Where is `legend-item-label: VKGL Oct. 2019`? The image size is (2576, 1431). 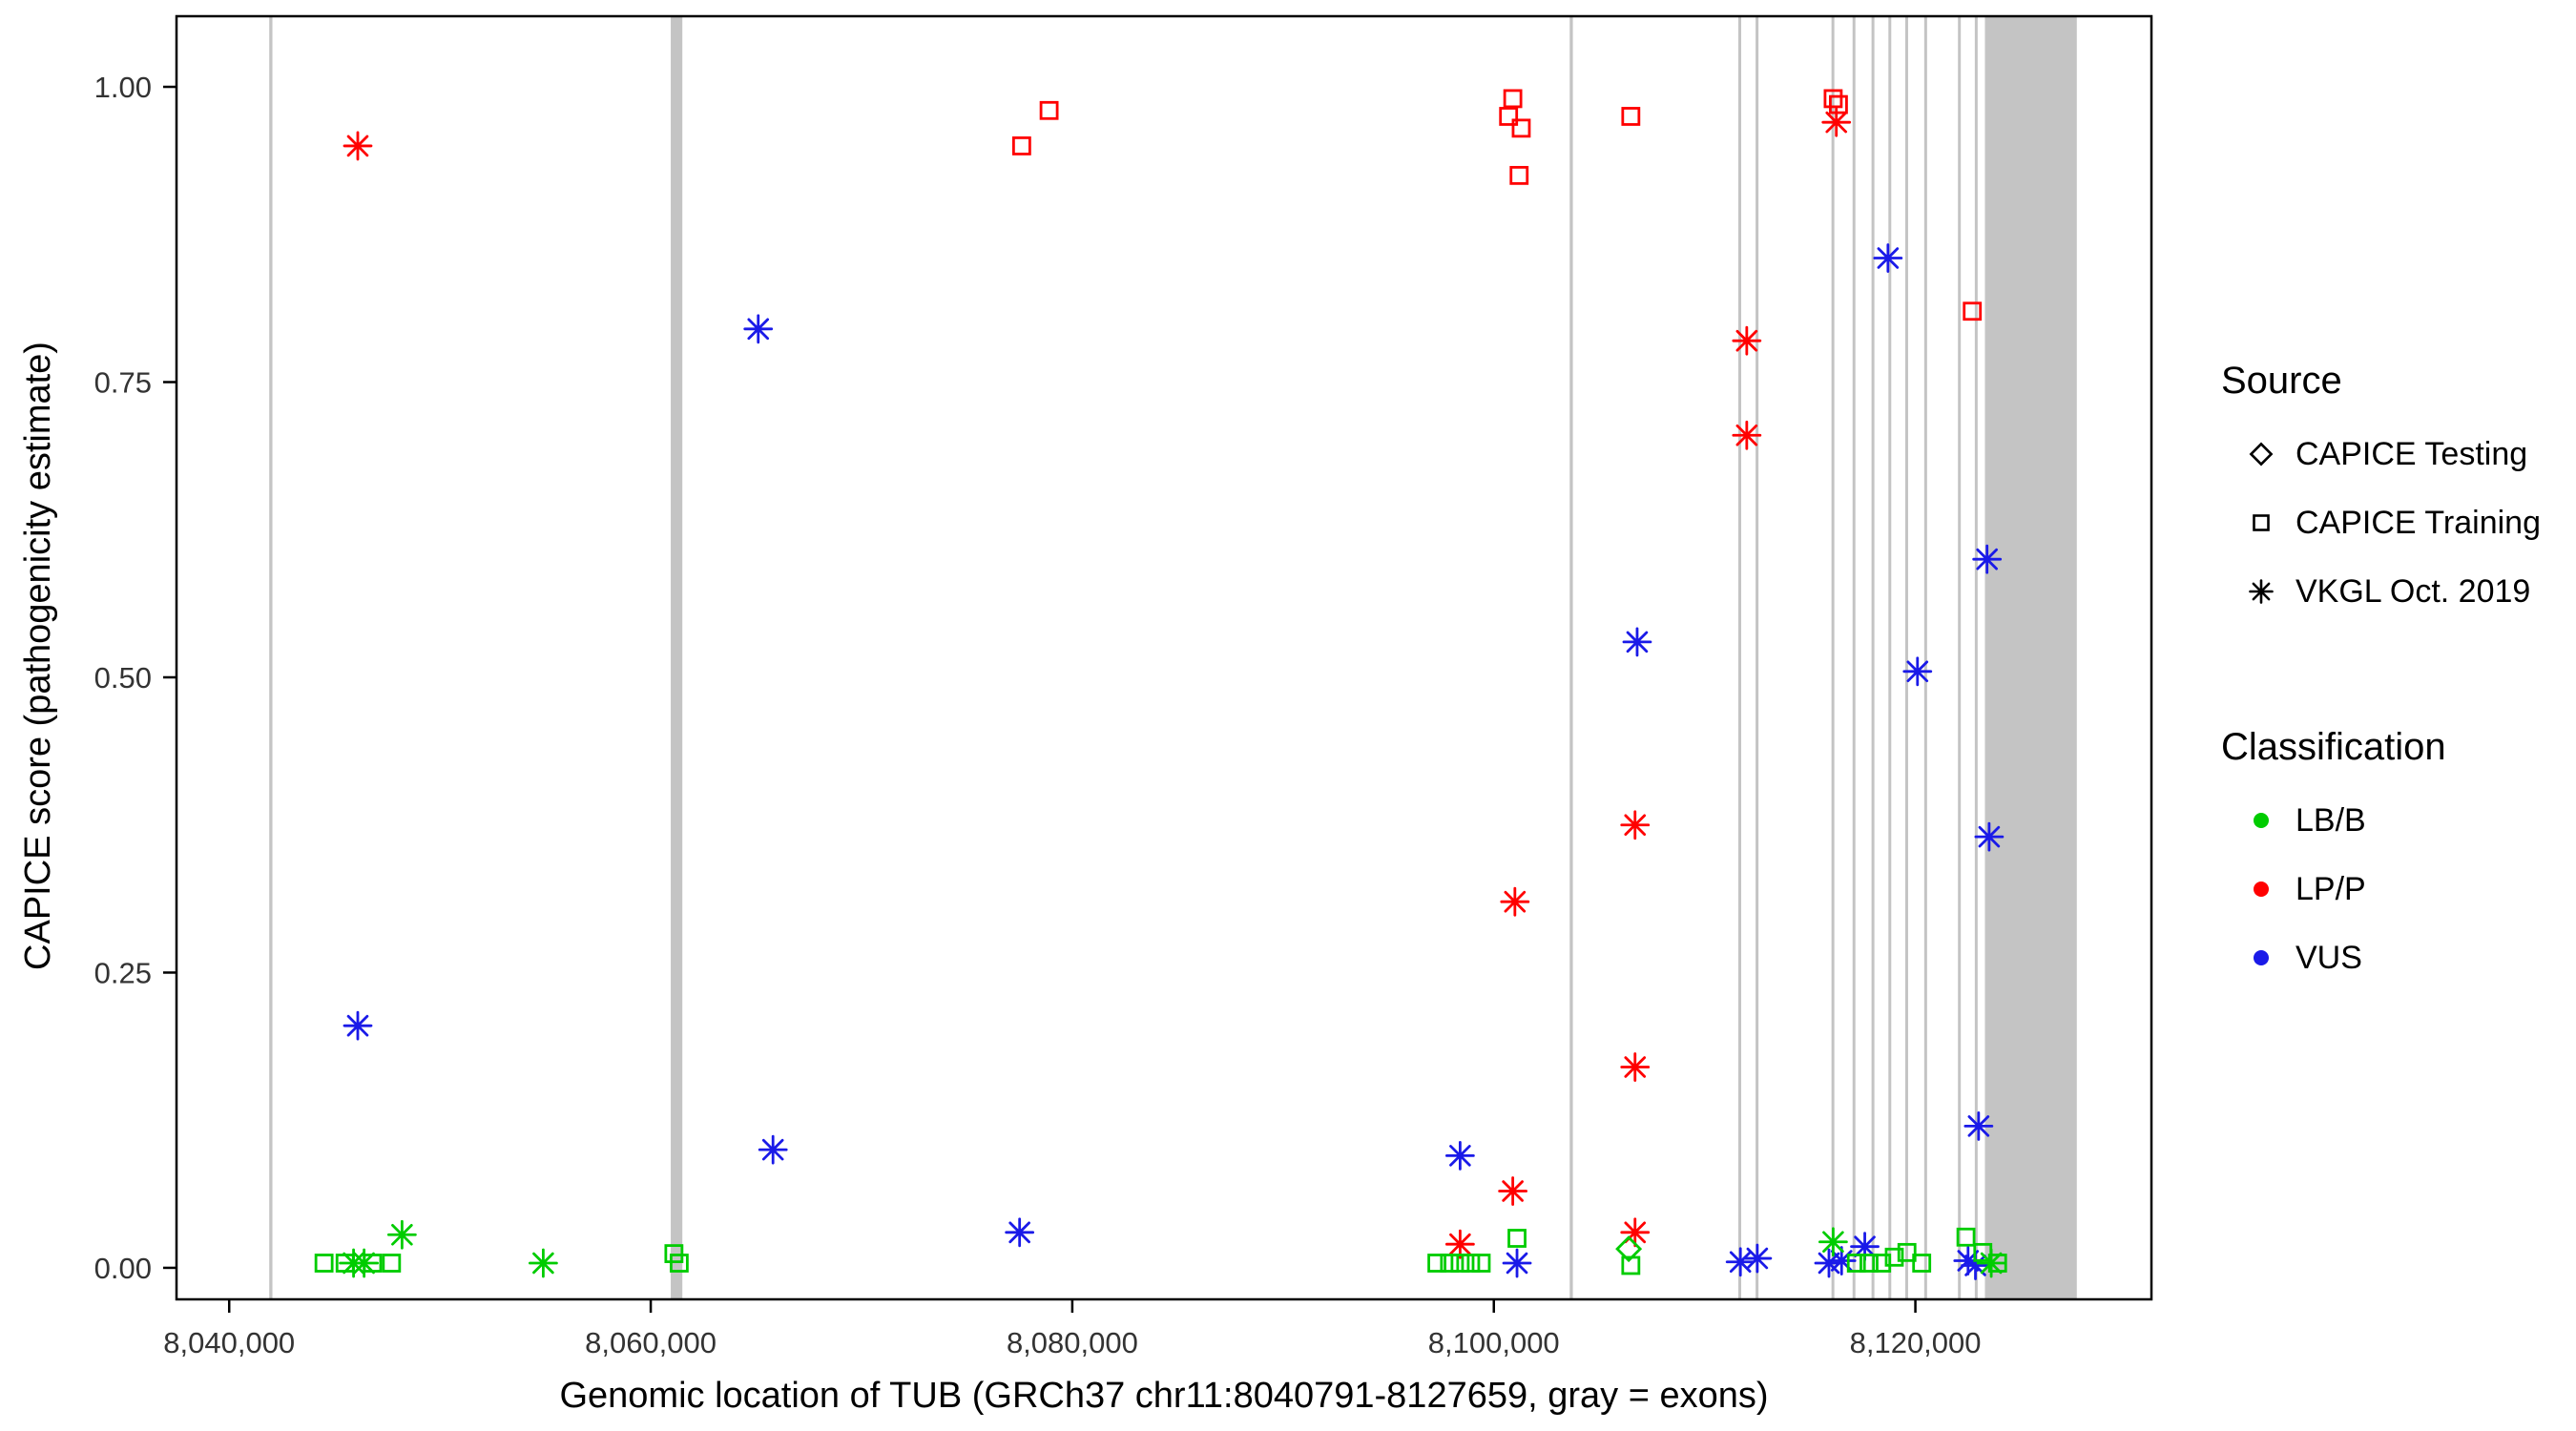 legend-item-label: VKGL Oct. 2019 is located at coordinates (2413, 591).